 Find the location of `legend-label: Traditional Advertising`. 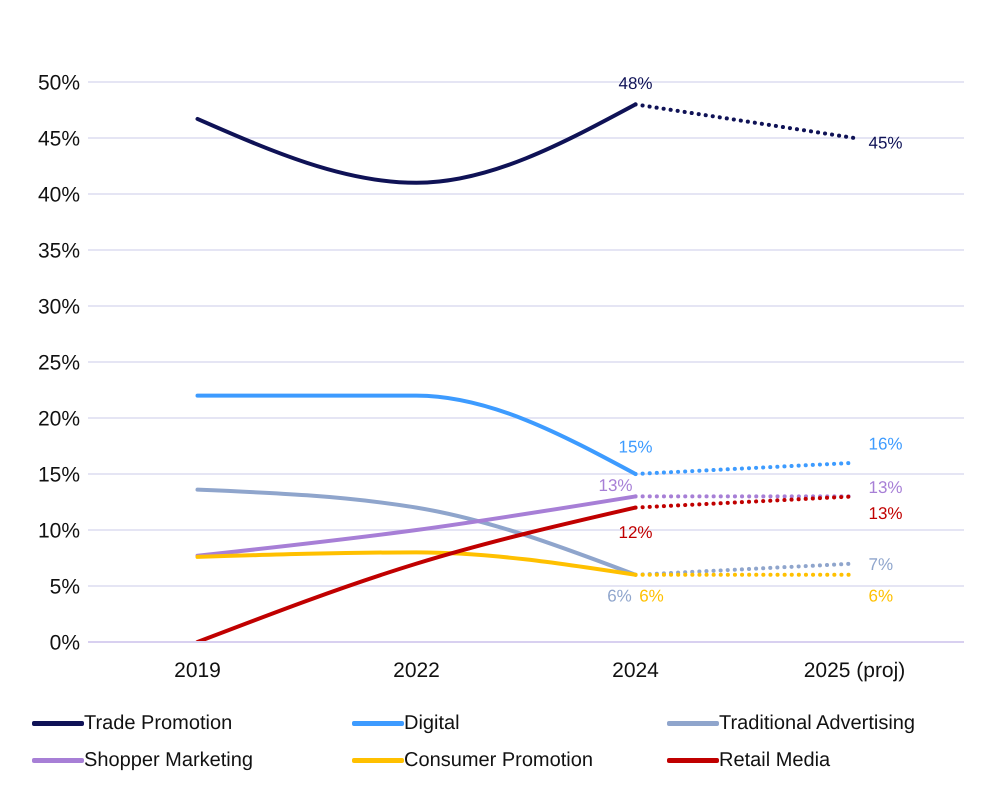

legend-label: Traditional Advertising is located at coordinates (817, 723).